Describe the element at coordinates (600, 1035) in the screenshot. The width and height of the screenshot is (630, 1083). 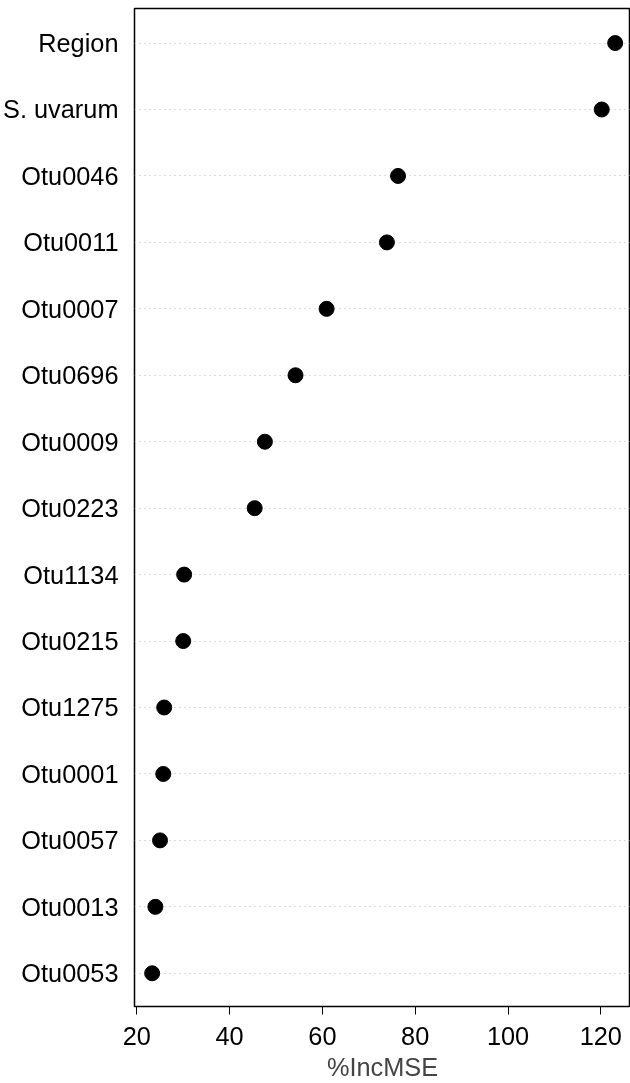
I see `x-tick-label: 120` at that location.